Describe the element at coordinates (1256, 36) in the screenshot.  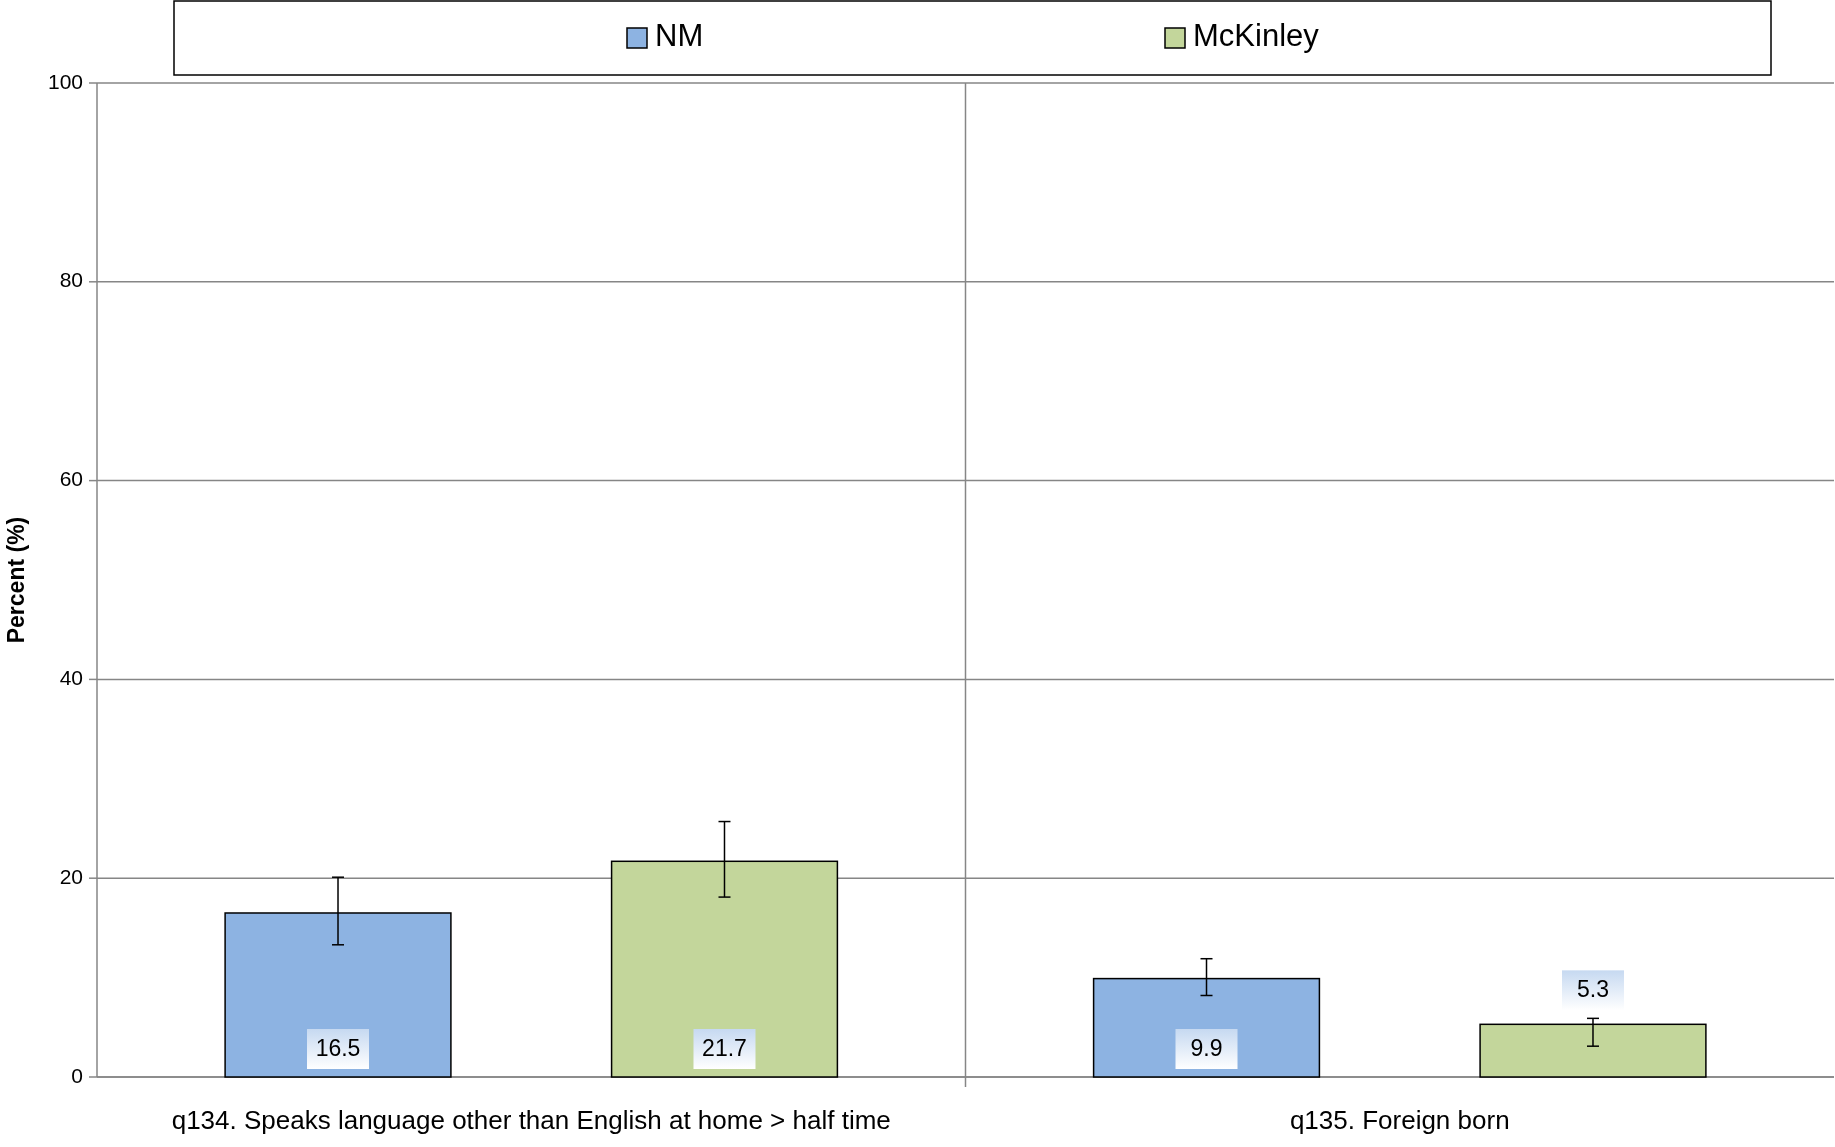
I see `legend-label: McKinley` at that location.